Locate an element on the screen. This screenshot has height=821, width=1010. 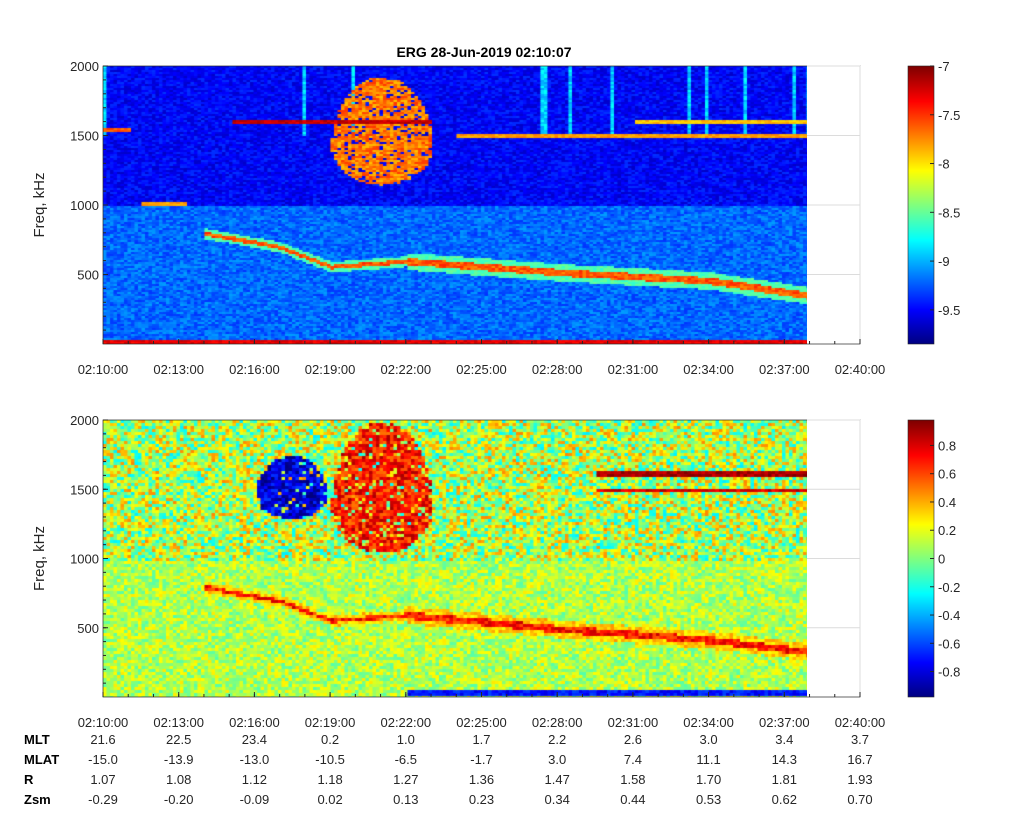
ephemeris-value: 1.08 is located at coordinates (178, 779).